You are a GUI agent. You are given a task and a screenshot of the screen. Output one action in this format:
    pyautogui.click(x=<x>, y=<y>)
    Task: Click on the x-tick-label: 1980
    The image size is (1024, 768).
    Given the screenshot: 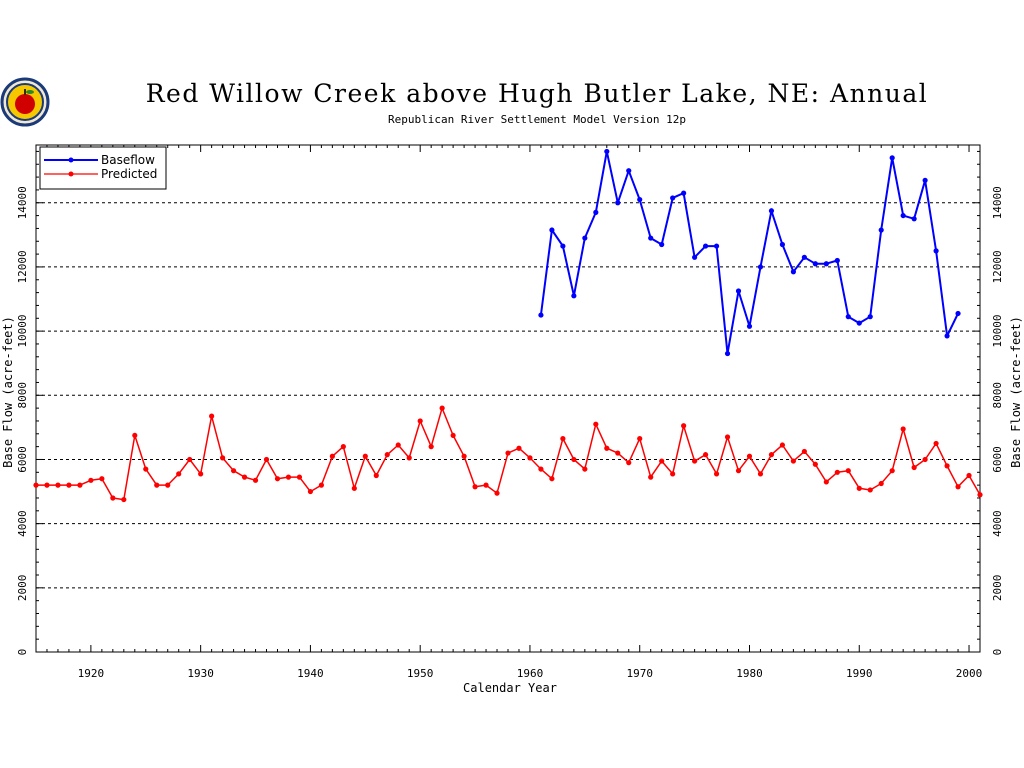 What is the action you would take?
    pyautogui.click(x=749, y=673)
    